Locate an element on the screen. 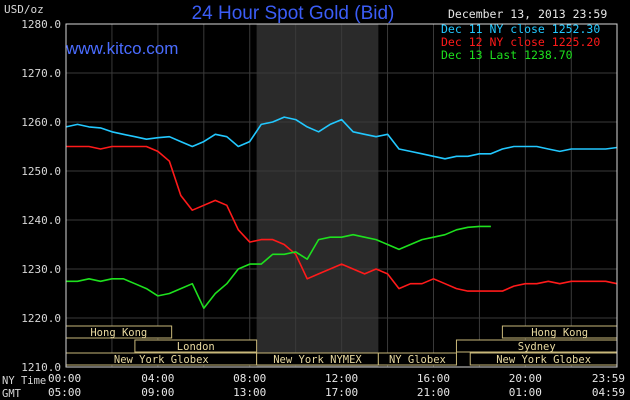 The height and width of the screenshot is (400, 630). x-tick-label-gmt: 01:00 is located at coordinates (525, 392).